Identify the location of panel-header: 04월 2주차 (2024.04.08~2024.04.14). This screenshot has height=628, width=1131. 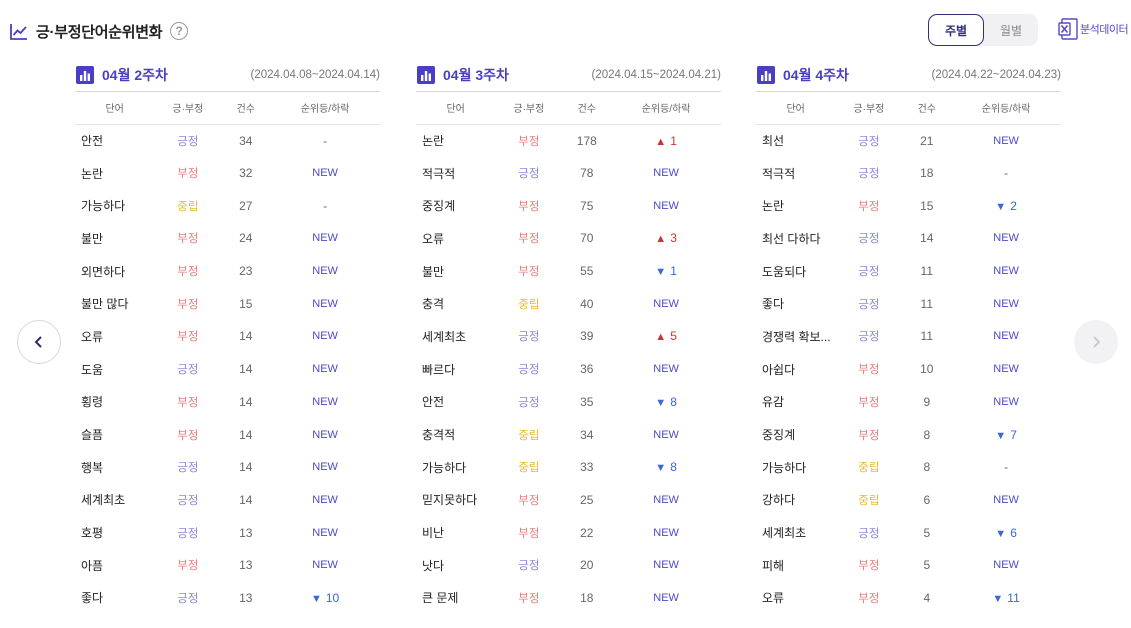
(227, 75).